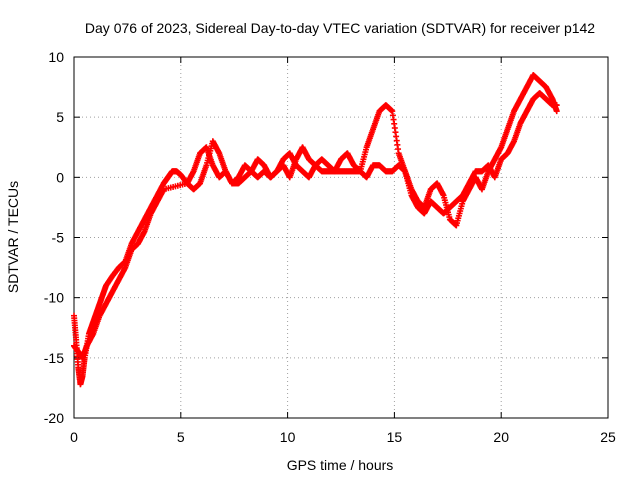  I want to click on y-tick-label: 5, so click(60, 117).